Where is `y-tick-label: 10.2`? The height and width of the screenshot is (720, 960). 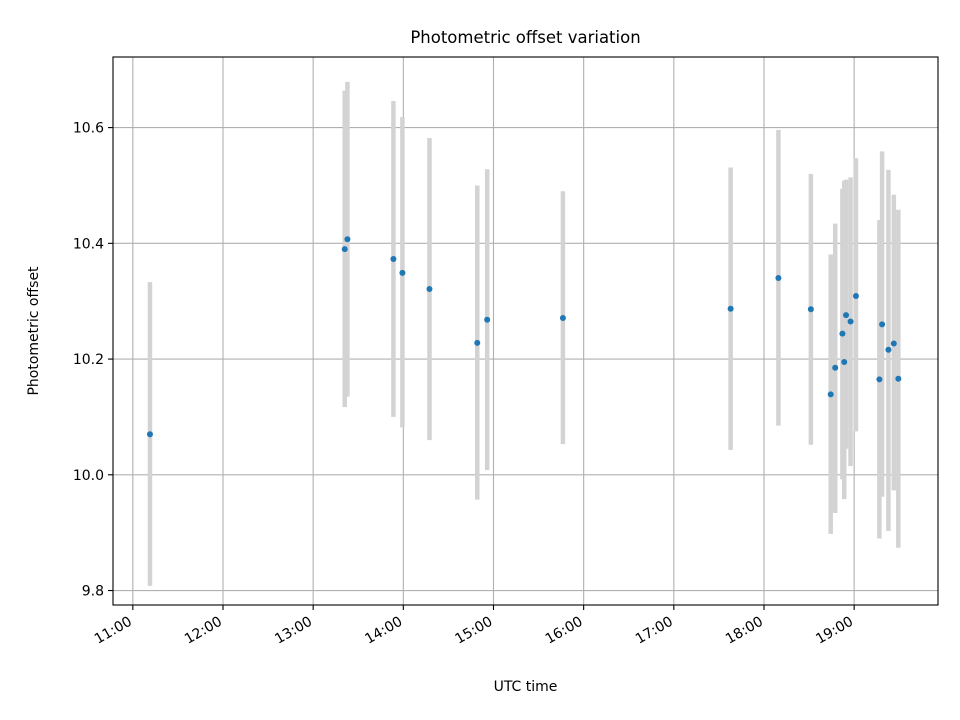
y-tick-label: 10.2 is located at coordinates (88, 360).